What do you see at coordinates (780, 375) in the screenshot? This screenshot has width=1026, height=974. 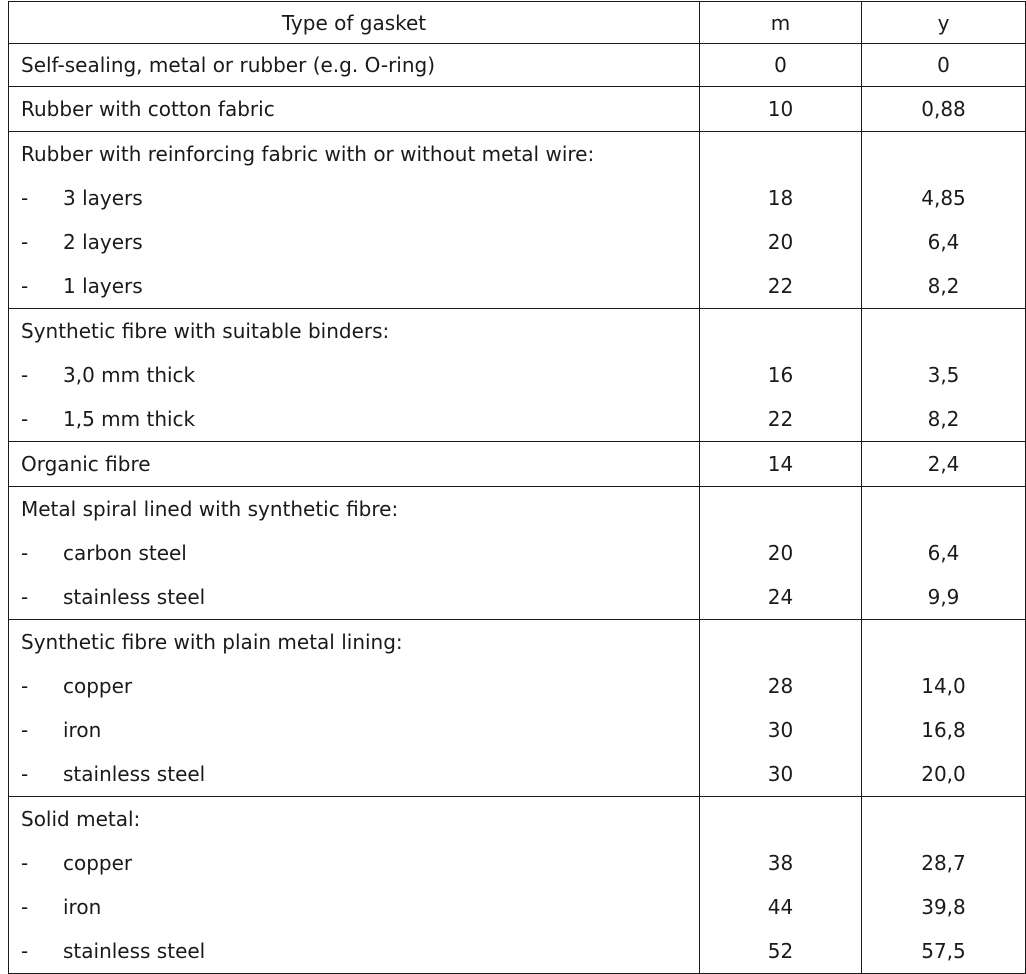 I see `m-value-cell: 16` at bounding box center [780, 375].